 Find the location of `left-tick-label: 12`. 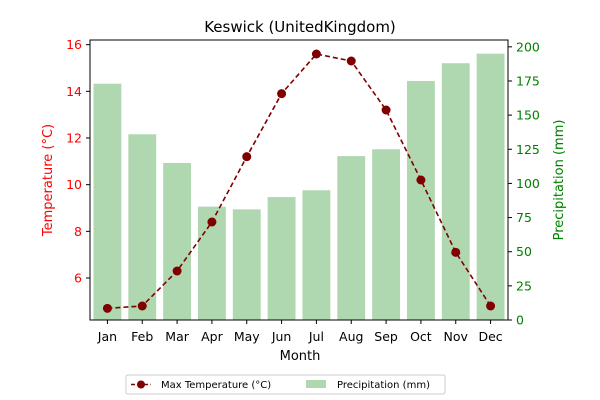

left-tick-label: 12 is located at coordinates (74, 138).